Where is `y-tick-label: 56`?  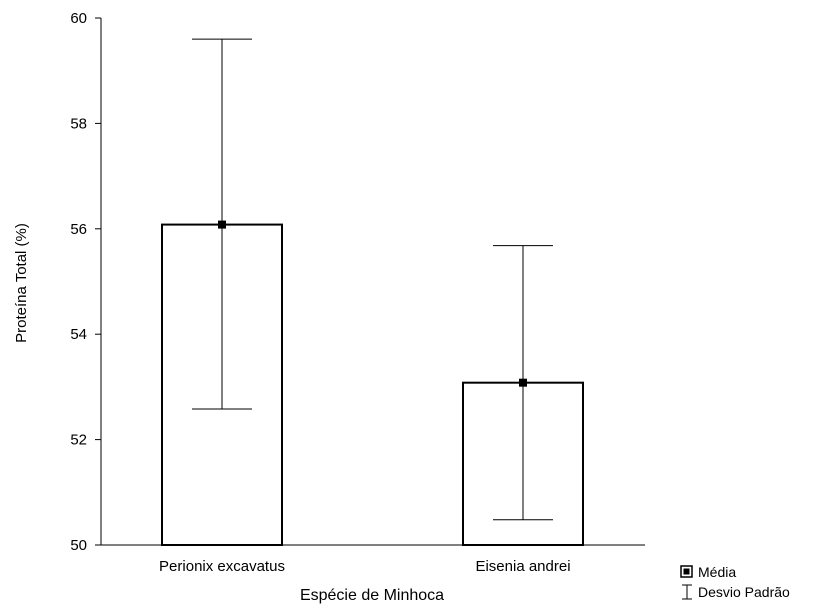 y-tick-label: 56 is located at coordinates (78, 229).